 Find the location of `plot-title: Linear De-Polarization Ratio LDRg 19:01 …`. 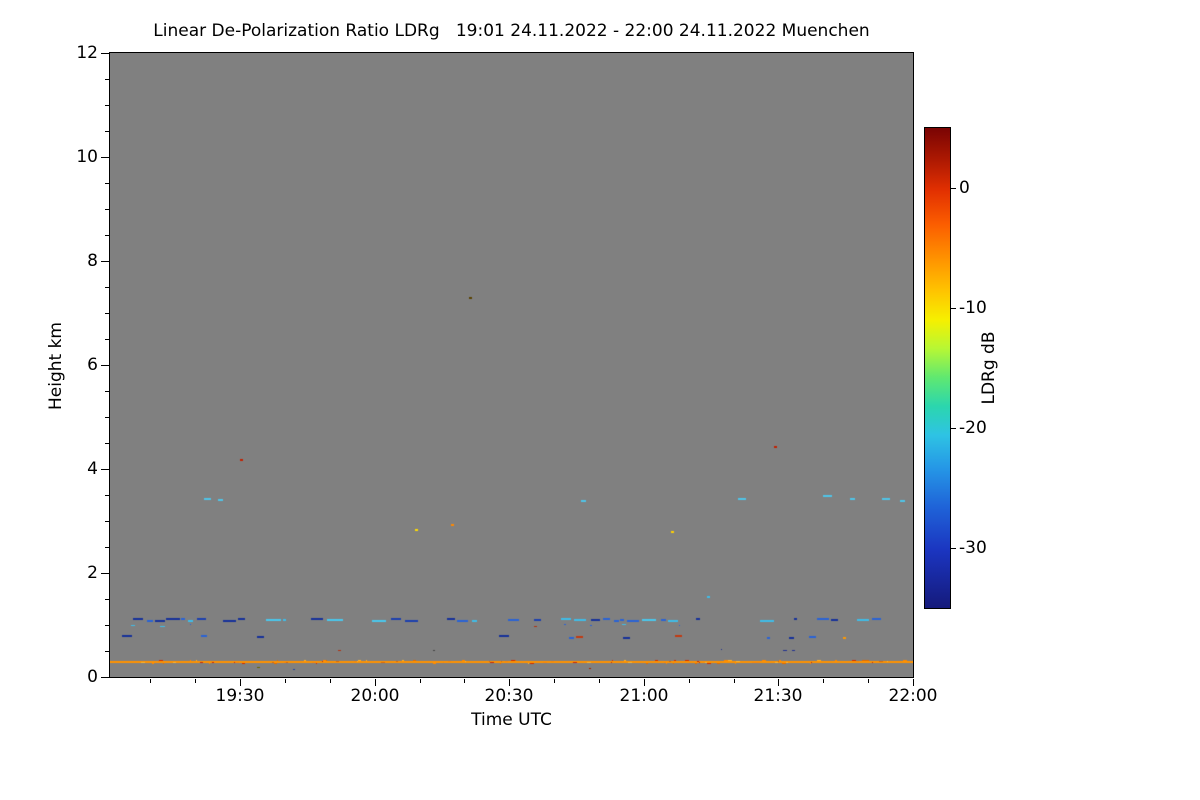

plot-title: Linear De-Polarization Ratio LDRg 19:01 … is located at coordinates (511, 31).